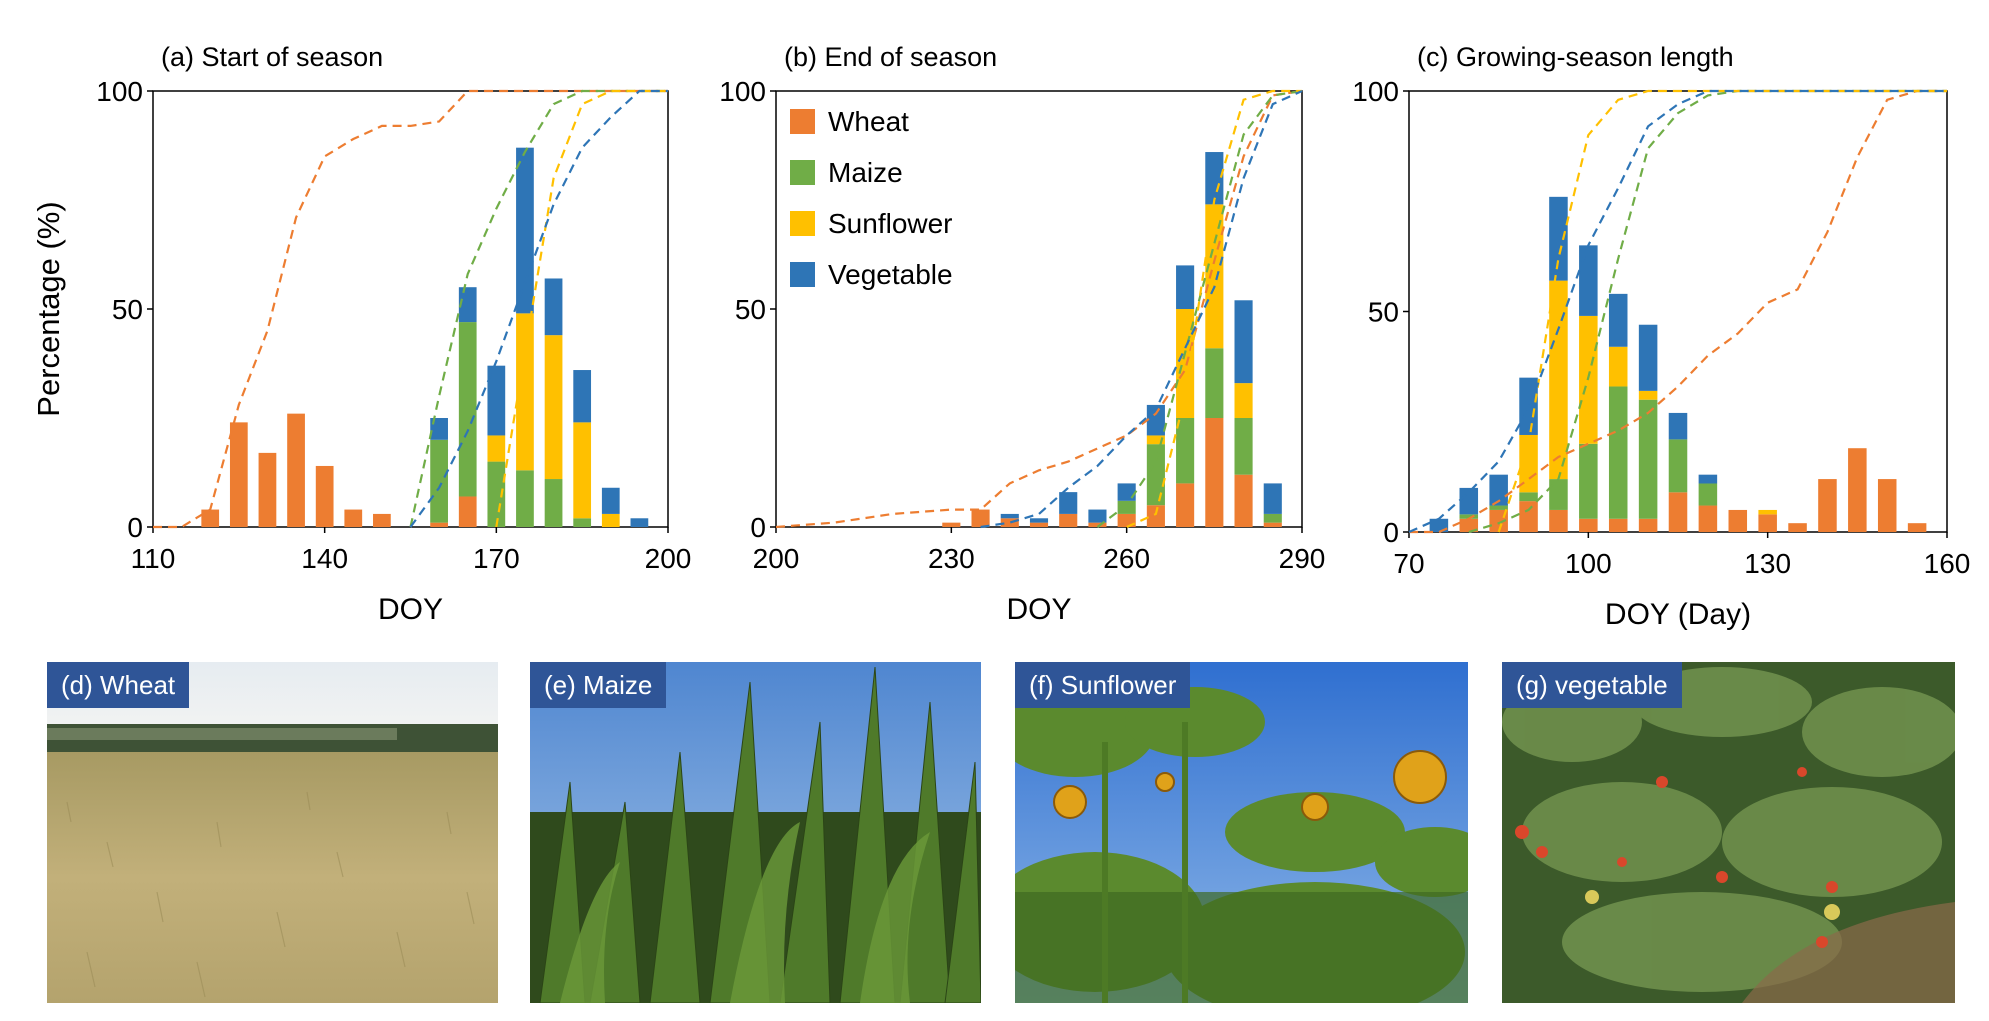  What do you see at coordinates (890, 223) in the screenshot?
I see `legend-label-sunflower: Sunflower` at bounding box center [890, 223].